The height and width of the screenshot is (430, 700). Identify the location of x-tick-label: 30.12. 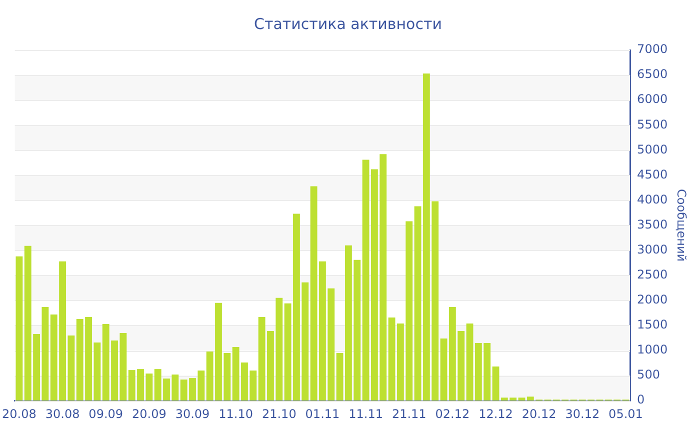
(582, 413).